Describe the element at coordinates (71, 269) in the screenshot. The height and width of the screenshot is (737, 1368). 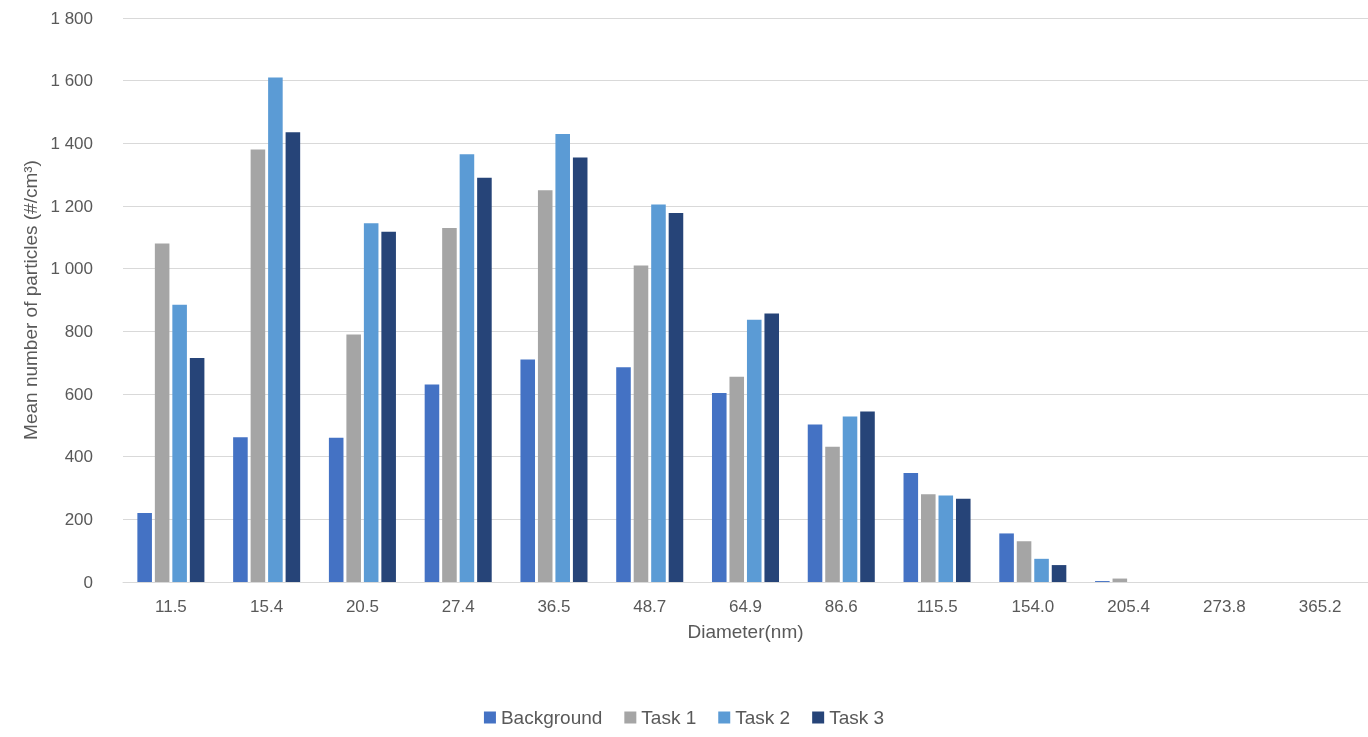
I see `y-tick-label: 1 000` at that location.